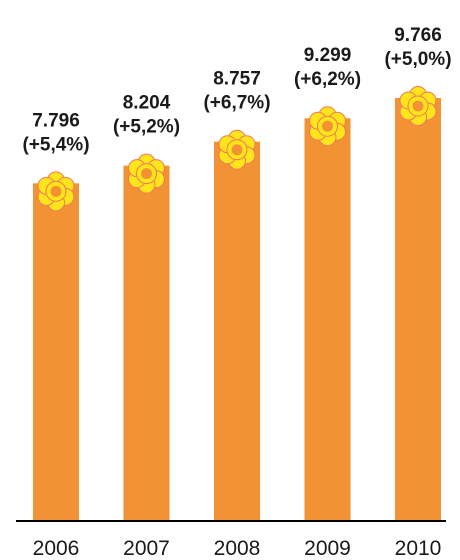  What do you see at coordinates (328, 55) in the screenshot?
I see `data-label-value: 9.299` at bounding box center [328, 55].